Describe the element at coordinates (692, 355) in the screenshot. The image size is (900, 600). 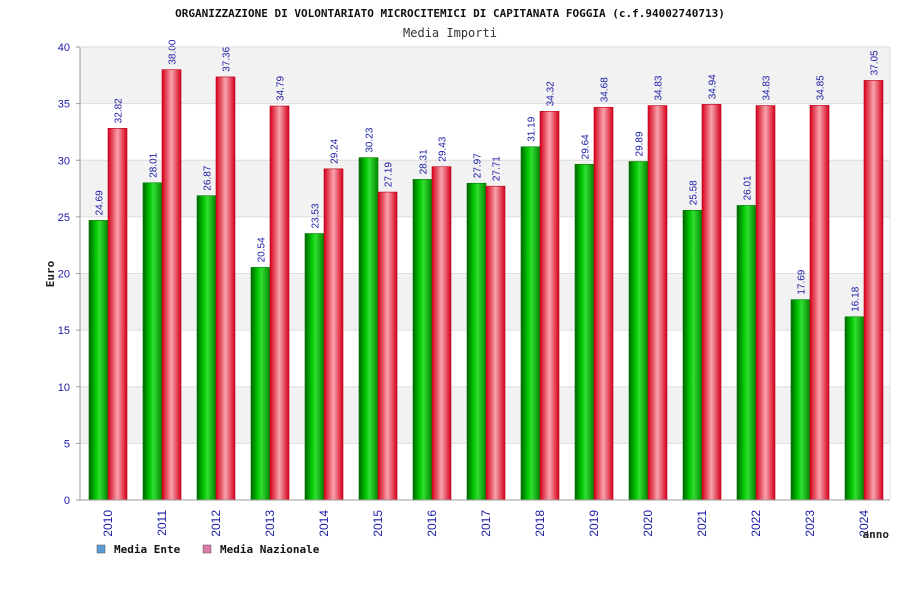
I see `bar-media-ente-2021` at that location.